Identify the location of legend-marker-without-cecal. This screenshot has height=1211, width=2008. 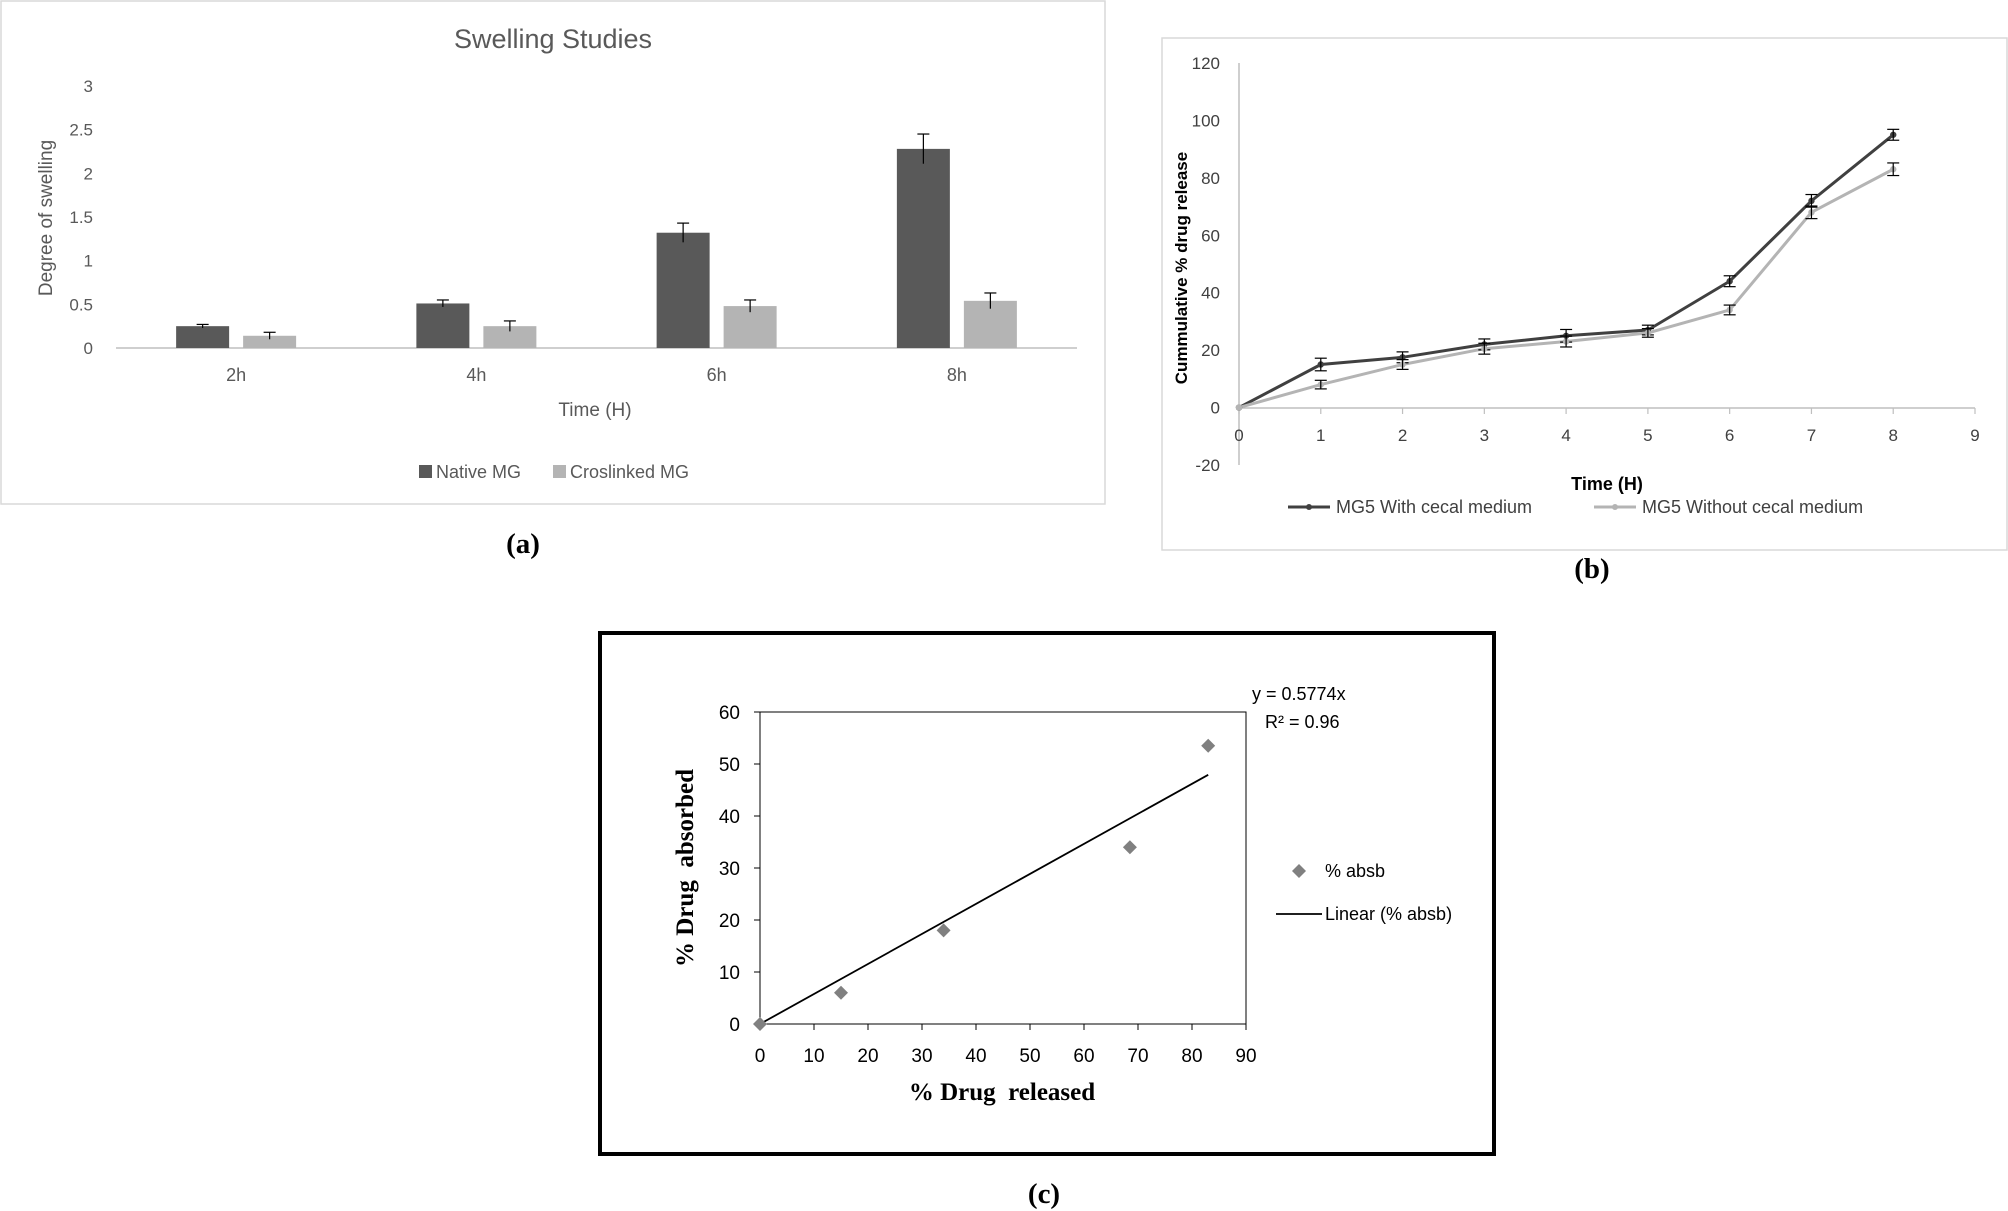
(1615, 507).